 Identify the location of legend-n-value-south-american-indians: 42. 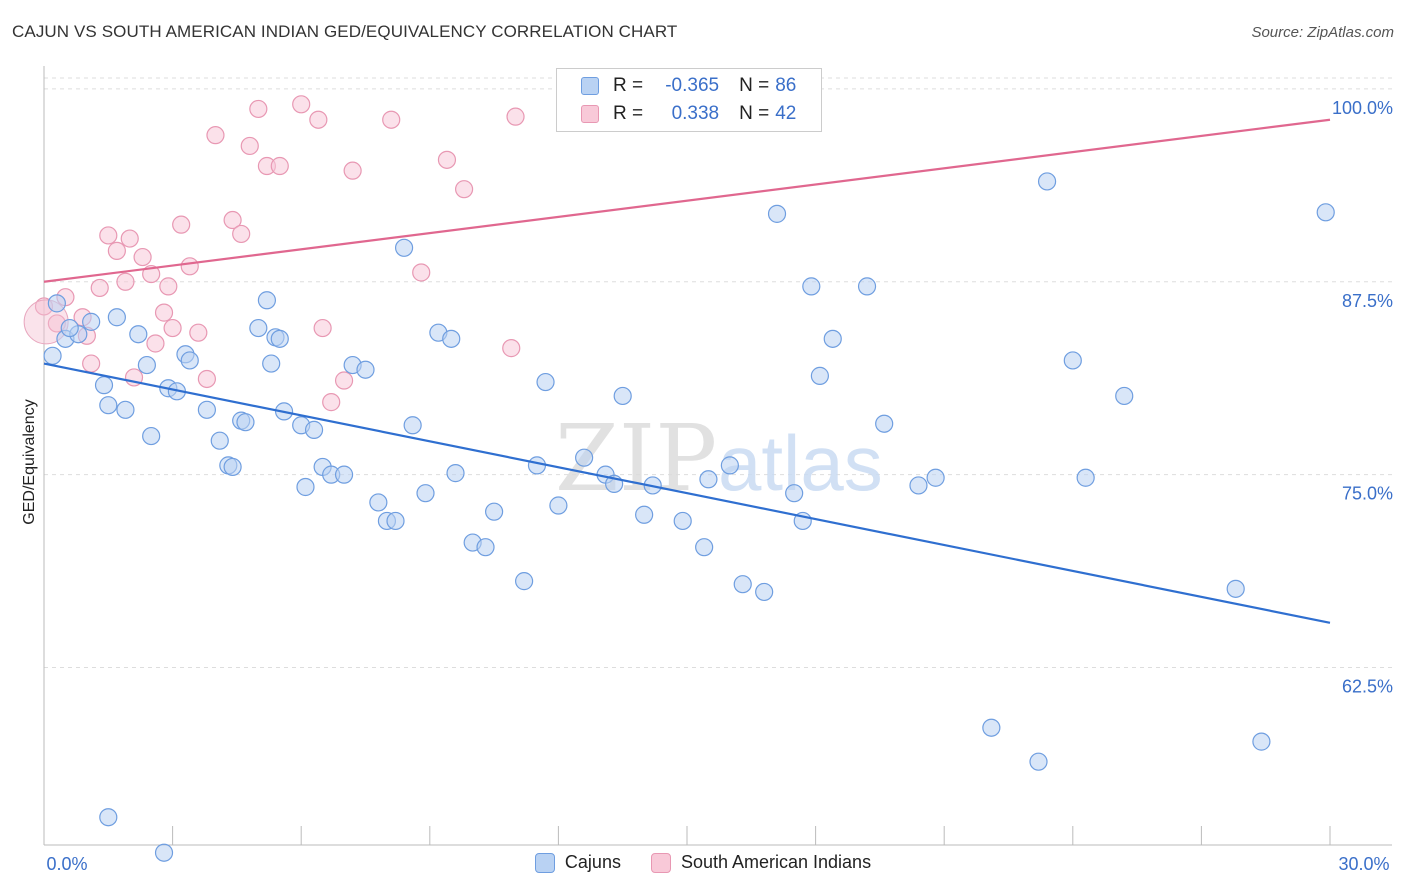
(786, 113).